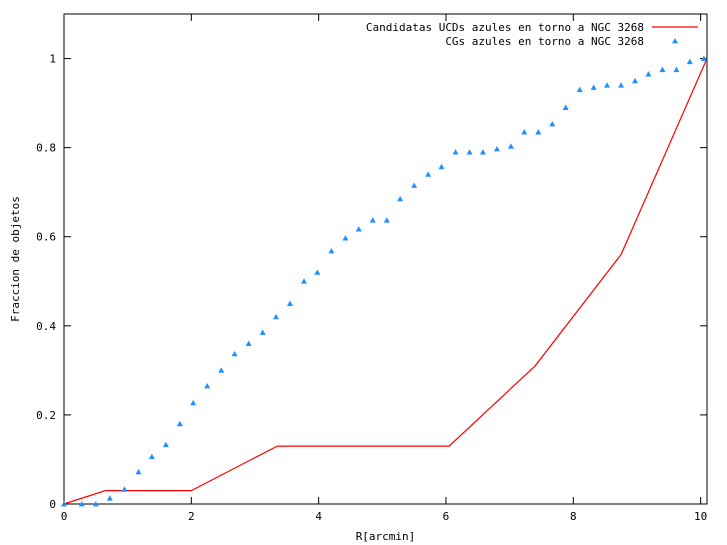 The height and width of the screenshot is (545, 727). What do you see at coordinates (64, 516) in the screenshot?
I see `x-tick-label: 0` at bounding box center [64, 516].